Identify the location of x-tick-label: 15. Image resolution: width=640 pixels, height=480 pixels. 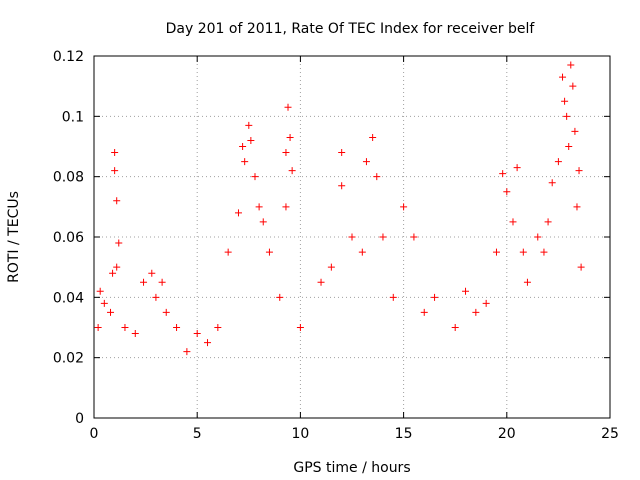
(404, 434).